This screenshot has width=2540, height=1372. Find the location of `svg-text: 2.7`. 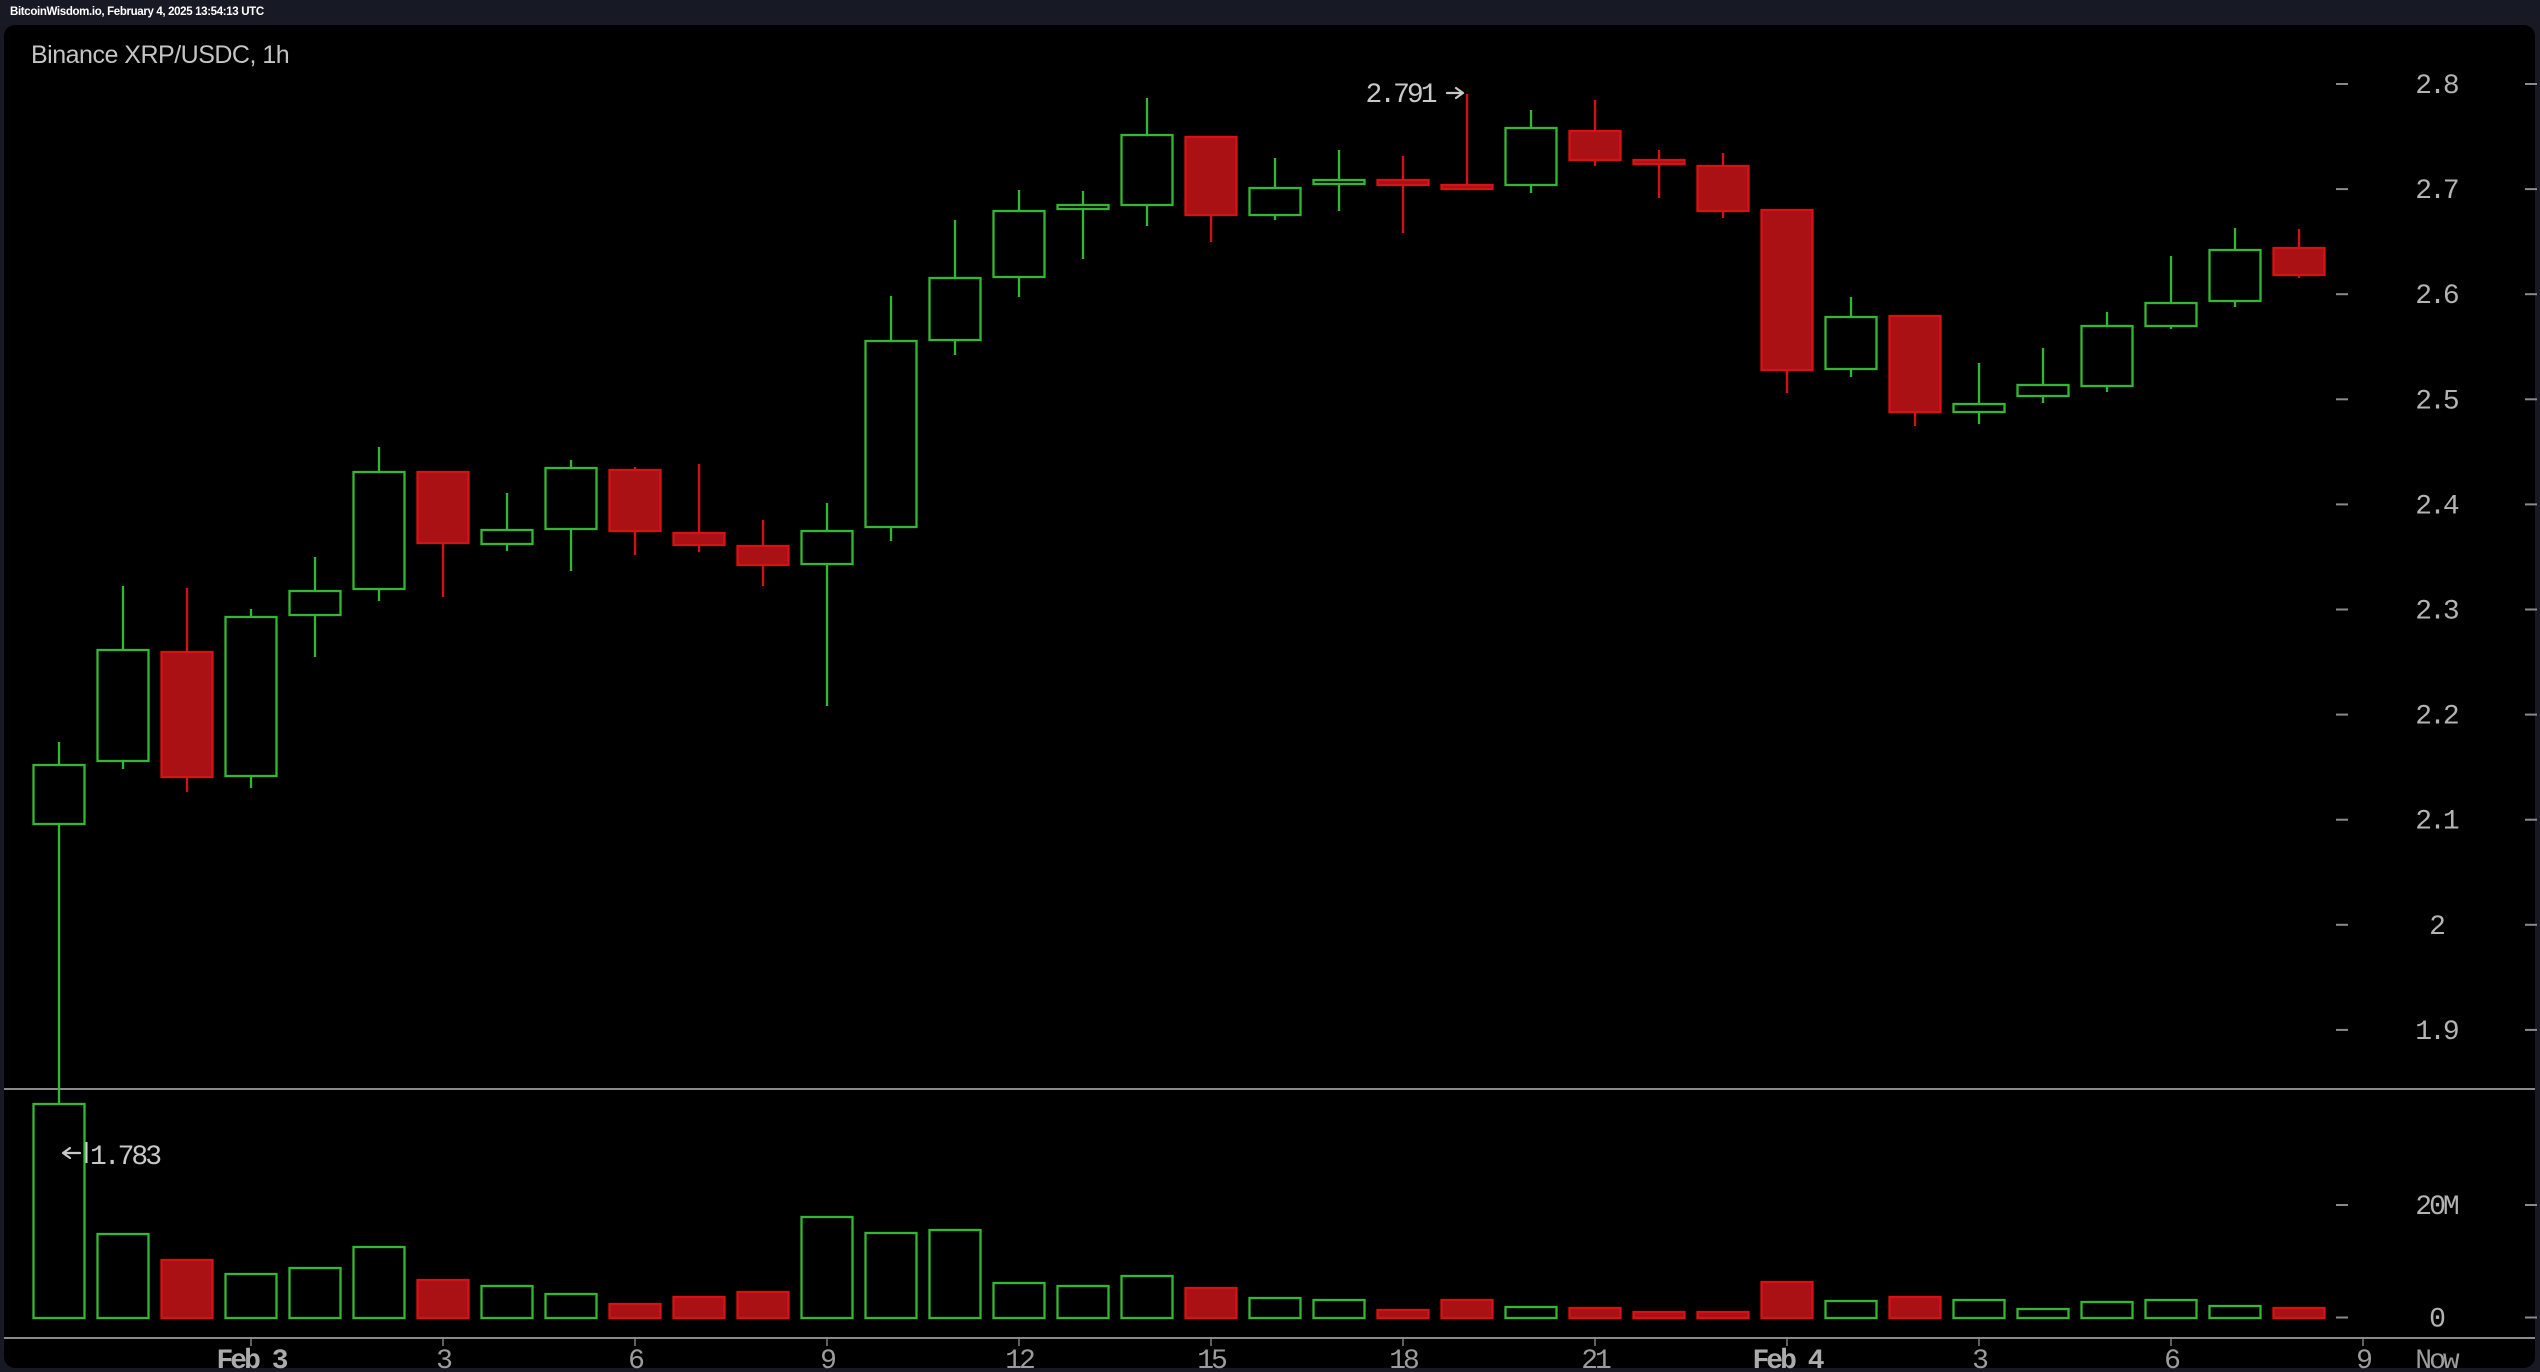

svg-text: 2.7 is located at coordinates (2436, 191).